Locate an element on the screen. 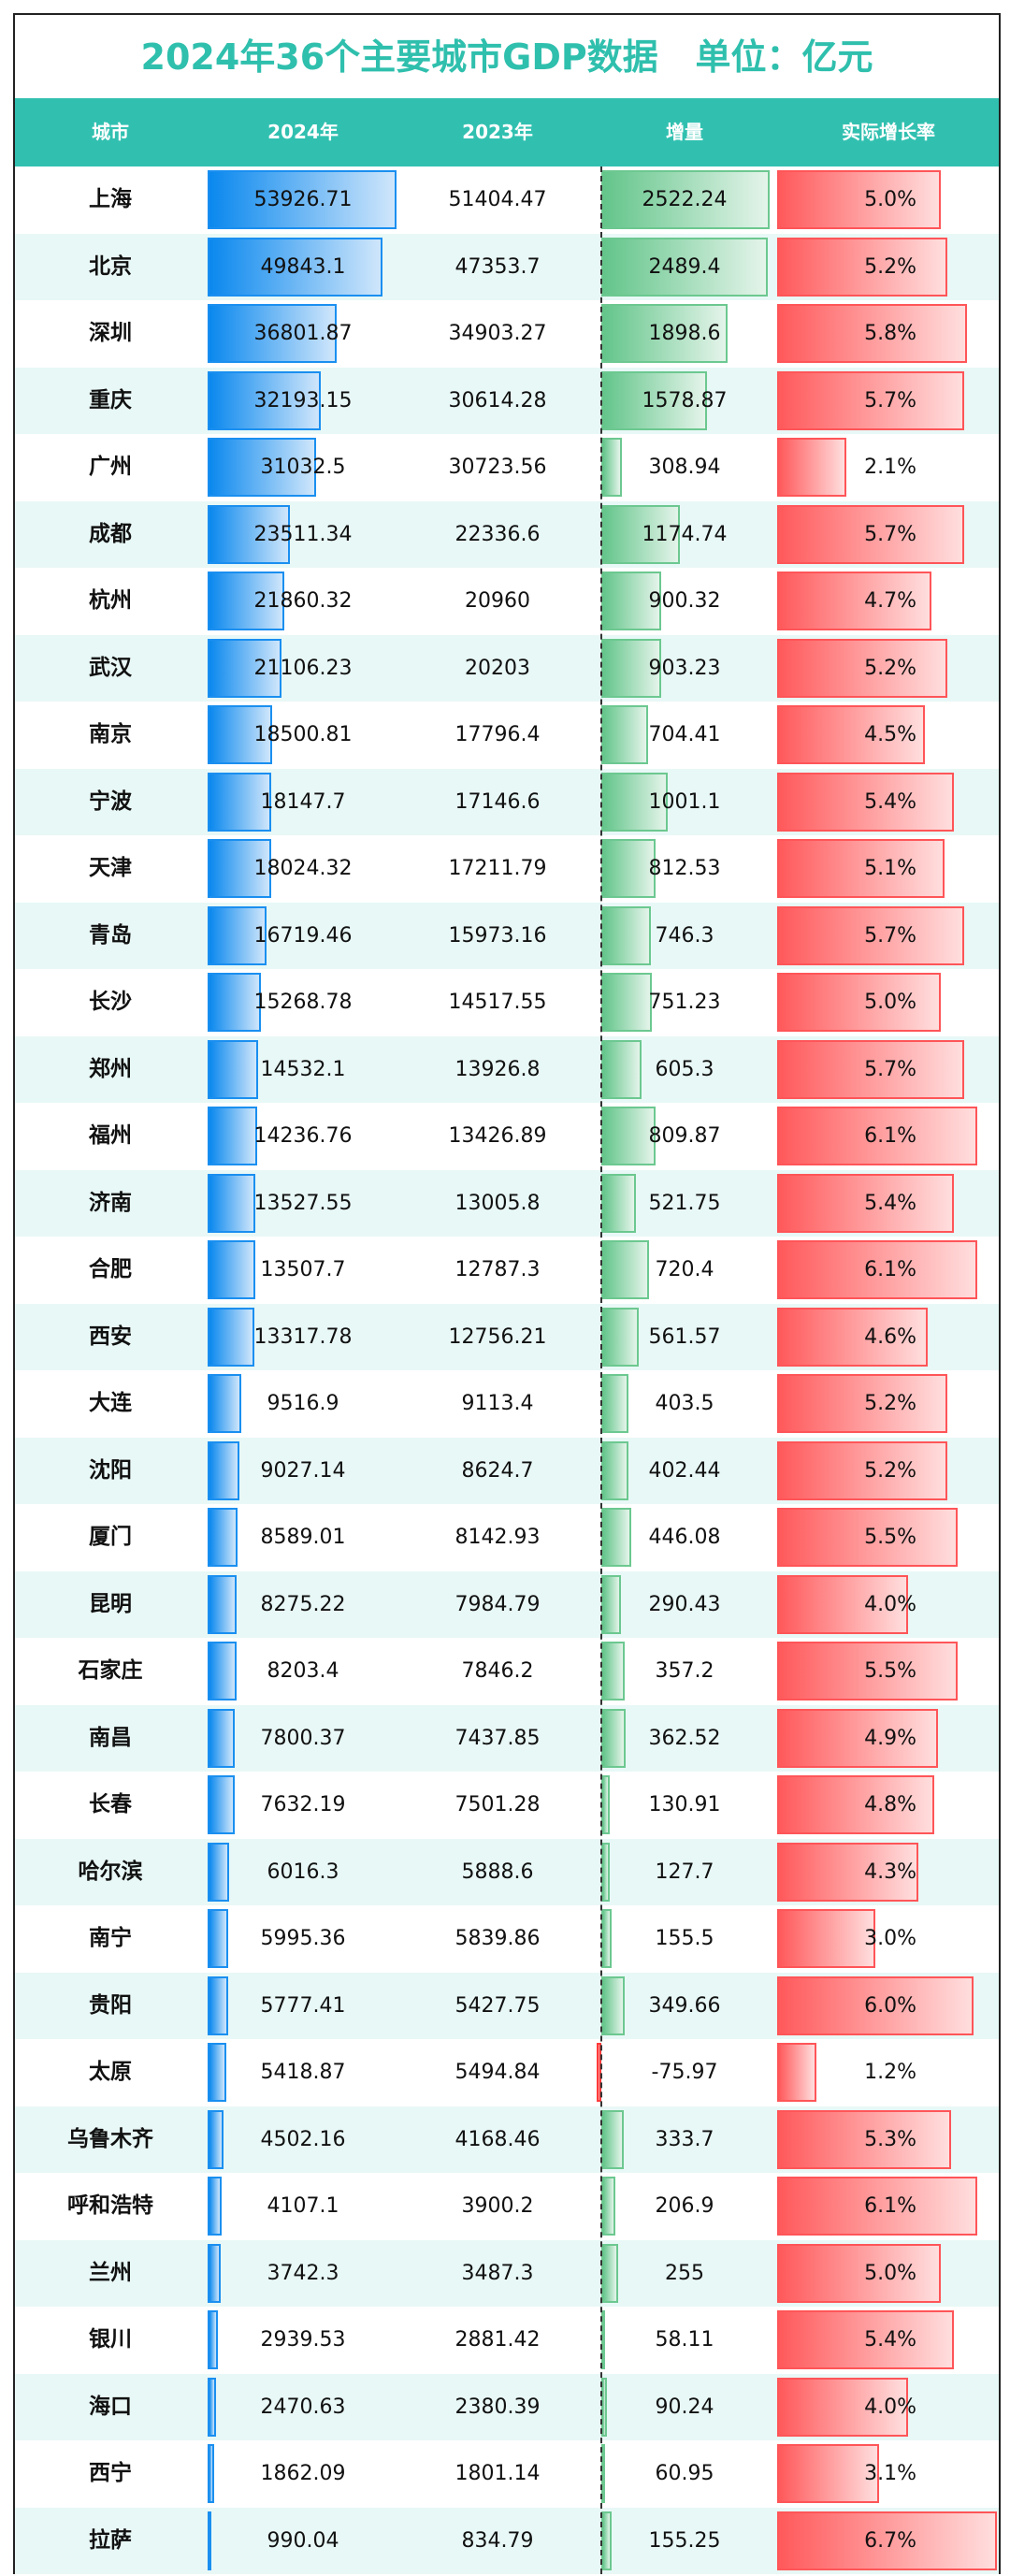 The width and height of the screenshot is (1010, 2576). increment-value: 60.95 is located at coordinates (684, 2473).